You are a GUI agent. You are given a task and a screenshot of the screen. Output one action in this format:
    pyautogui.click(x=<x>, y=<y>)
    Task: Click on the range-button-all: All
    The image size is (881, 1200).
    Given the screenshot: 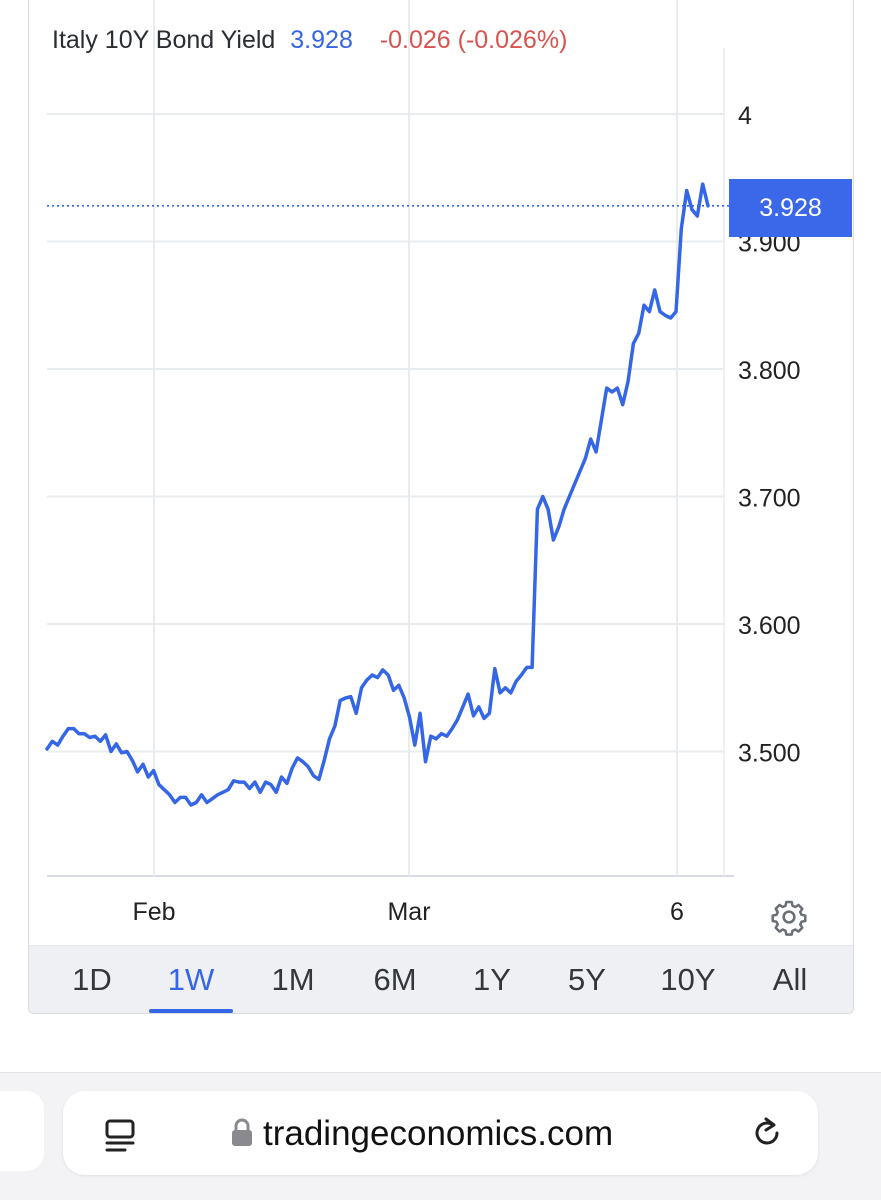 What is the action you would take?
    pyautogui.click(x=790, y=979)
    